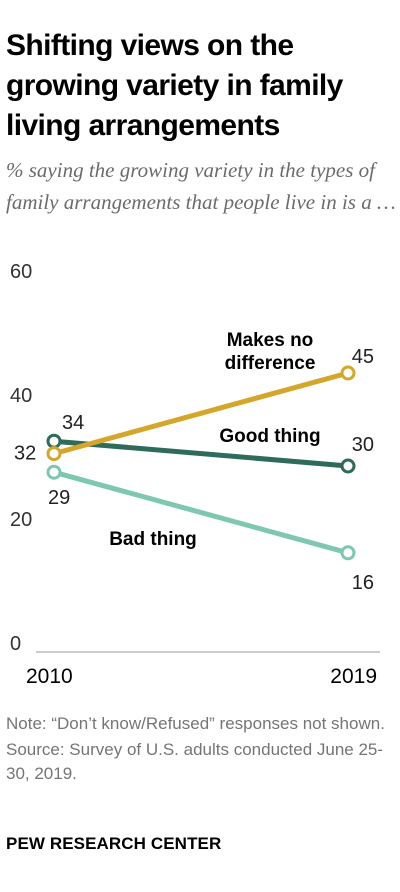 This screenshot has height=892, width=400. Describe the element at coordinates (54, 441) in the screenshot. I see `point-good-thing-2010` at that location.